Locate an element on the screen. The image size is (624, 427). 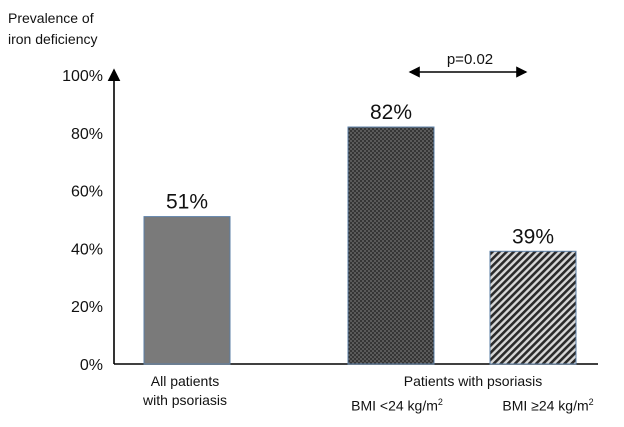
category-label-bmi-under-24: BMI <24 kg/m2 is located at coordinates (397, 404).